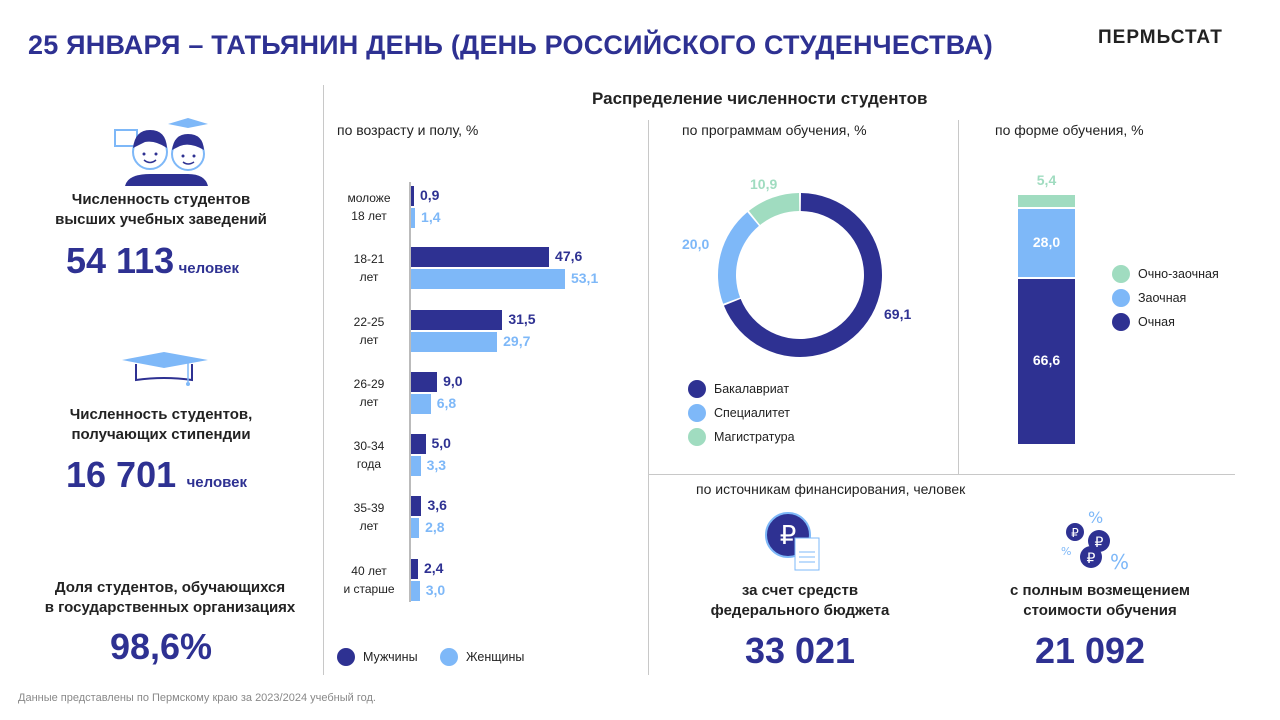 This screenshot has height=720, width=1280. Describe the element at coordinates (569, 256) in the screenshot. I see `value-label-men: 47,6` at that location.